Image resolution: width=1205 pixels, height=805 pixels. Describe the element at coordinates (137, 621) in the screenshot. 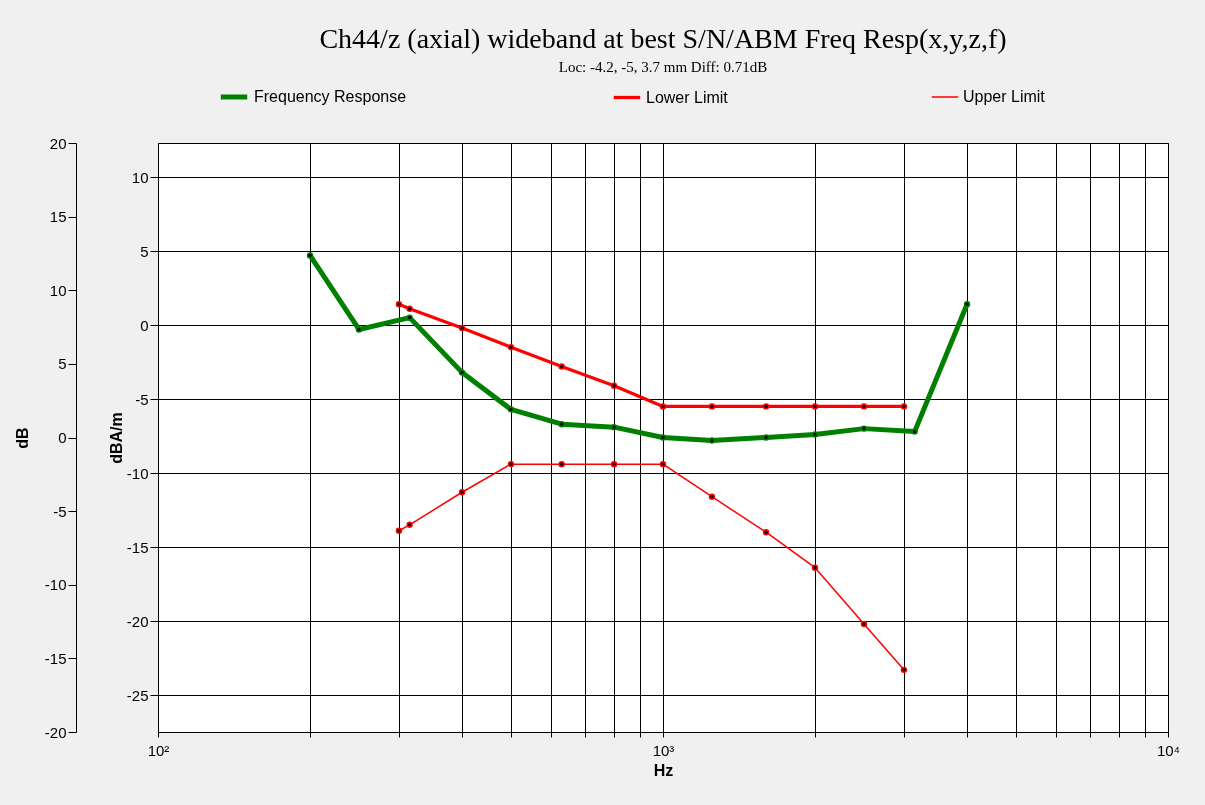

I see `y-tick-label: -20` at that location.